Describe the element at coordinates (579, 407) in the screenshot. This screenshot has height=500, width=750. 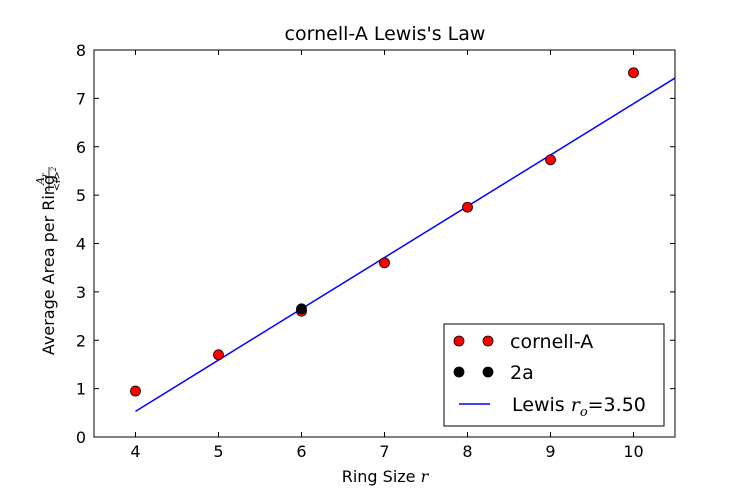
I see `legend-label: Lewis ro=3.50` at that location.